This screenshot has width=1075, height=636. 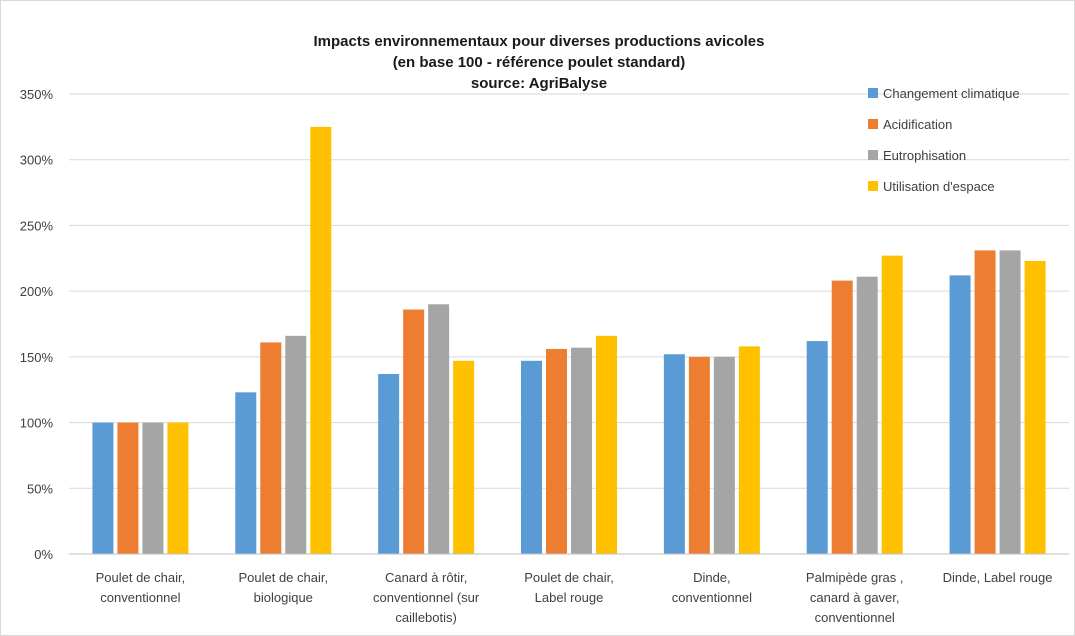 I want to click on x-category-label-line: Canard à rôtir,, so click(x=426, y=577).